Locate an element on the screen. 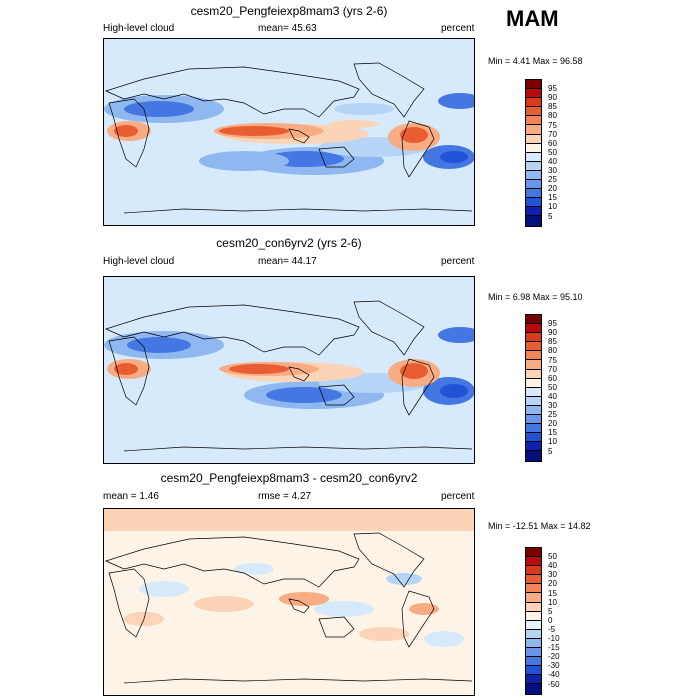 This screenshot has height=700, width=700. panel-2-minmax: Min = 6.98 Max = 95.10 is located at coordinates (535, 297).